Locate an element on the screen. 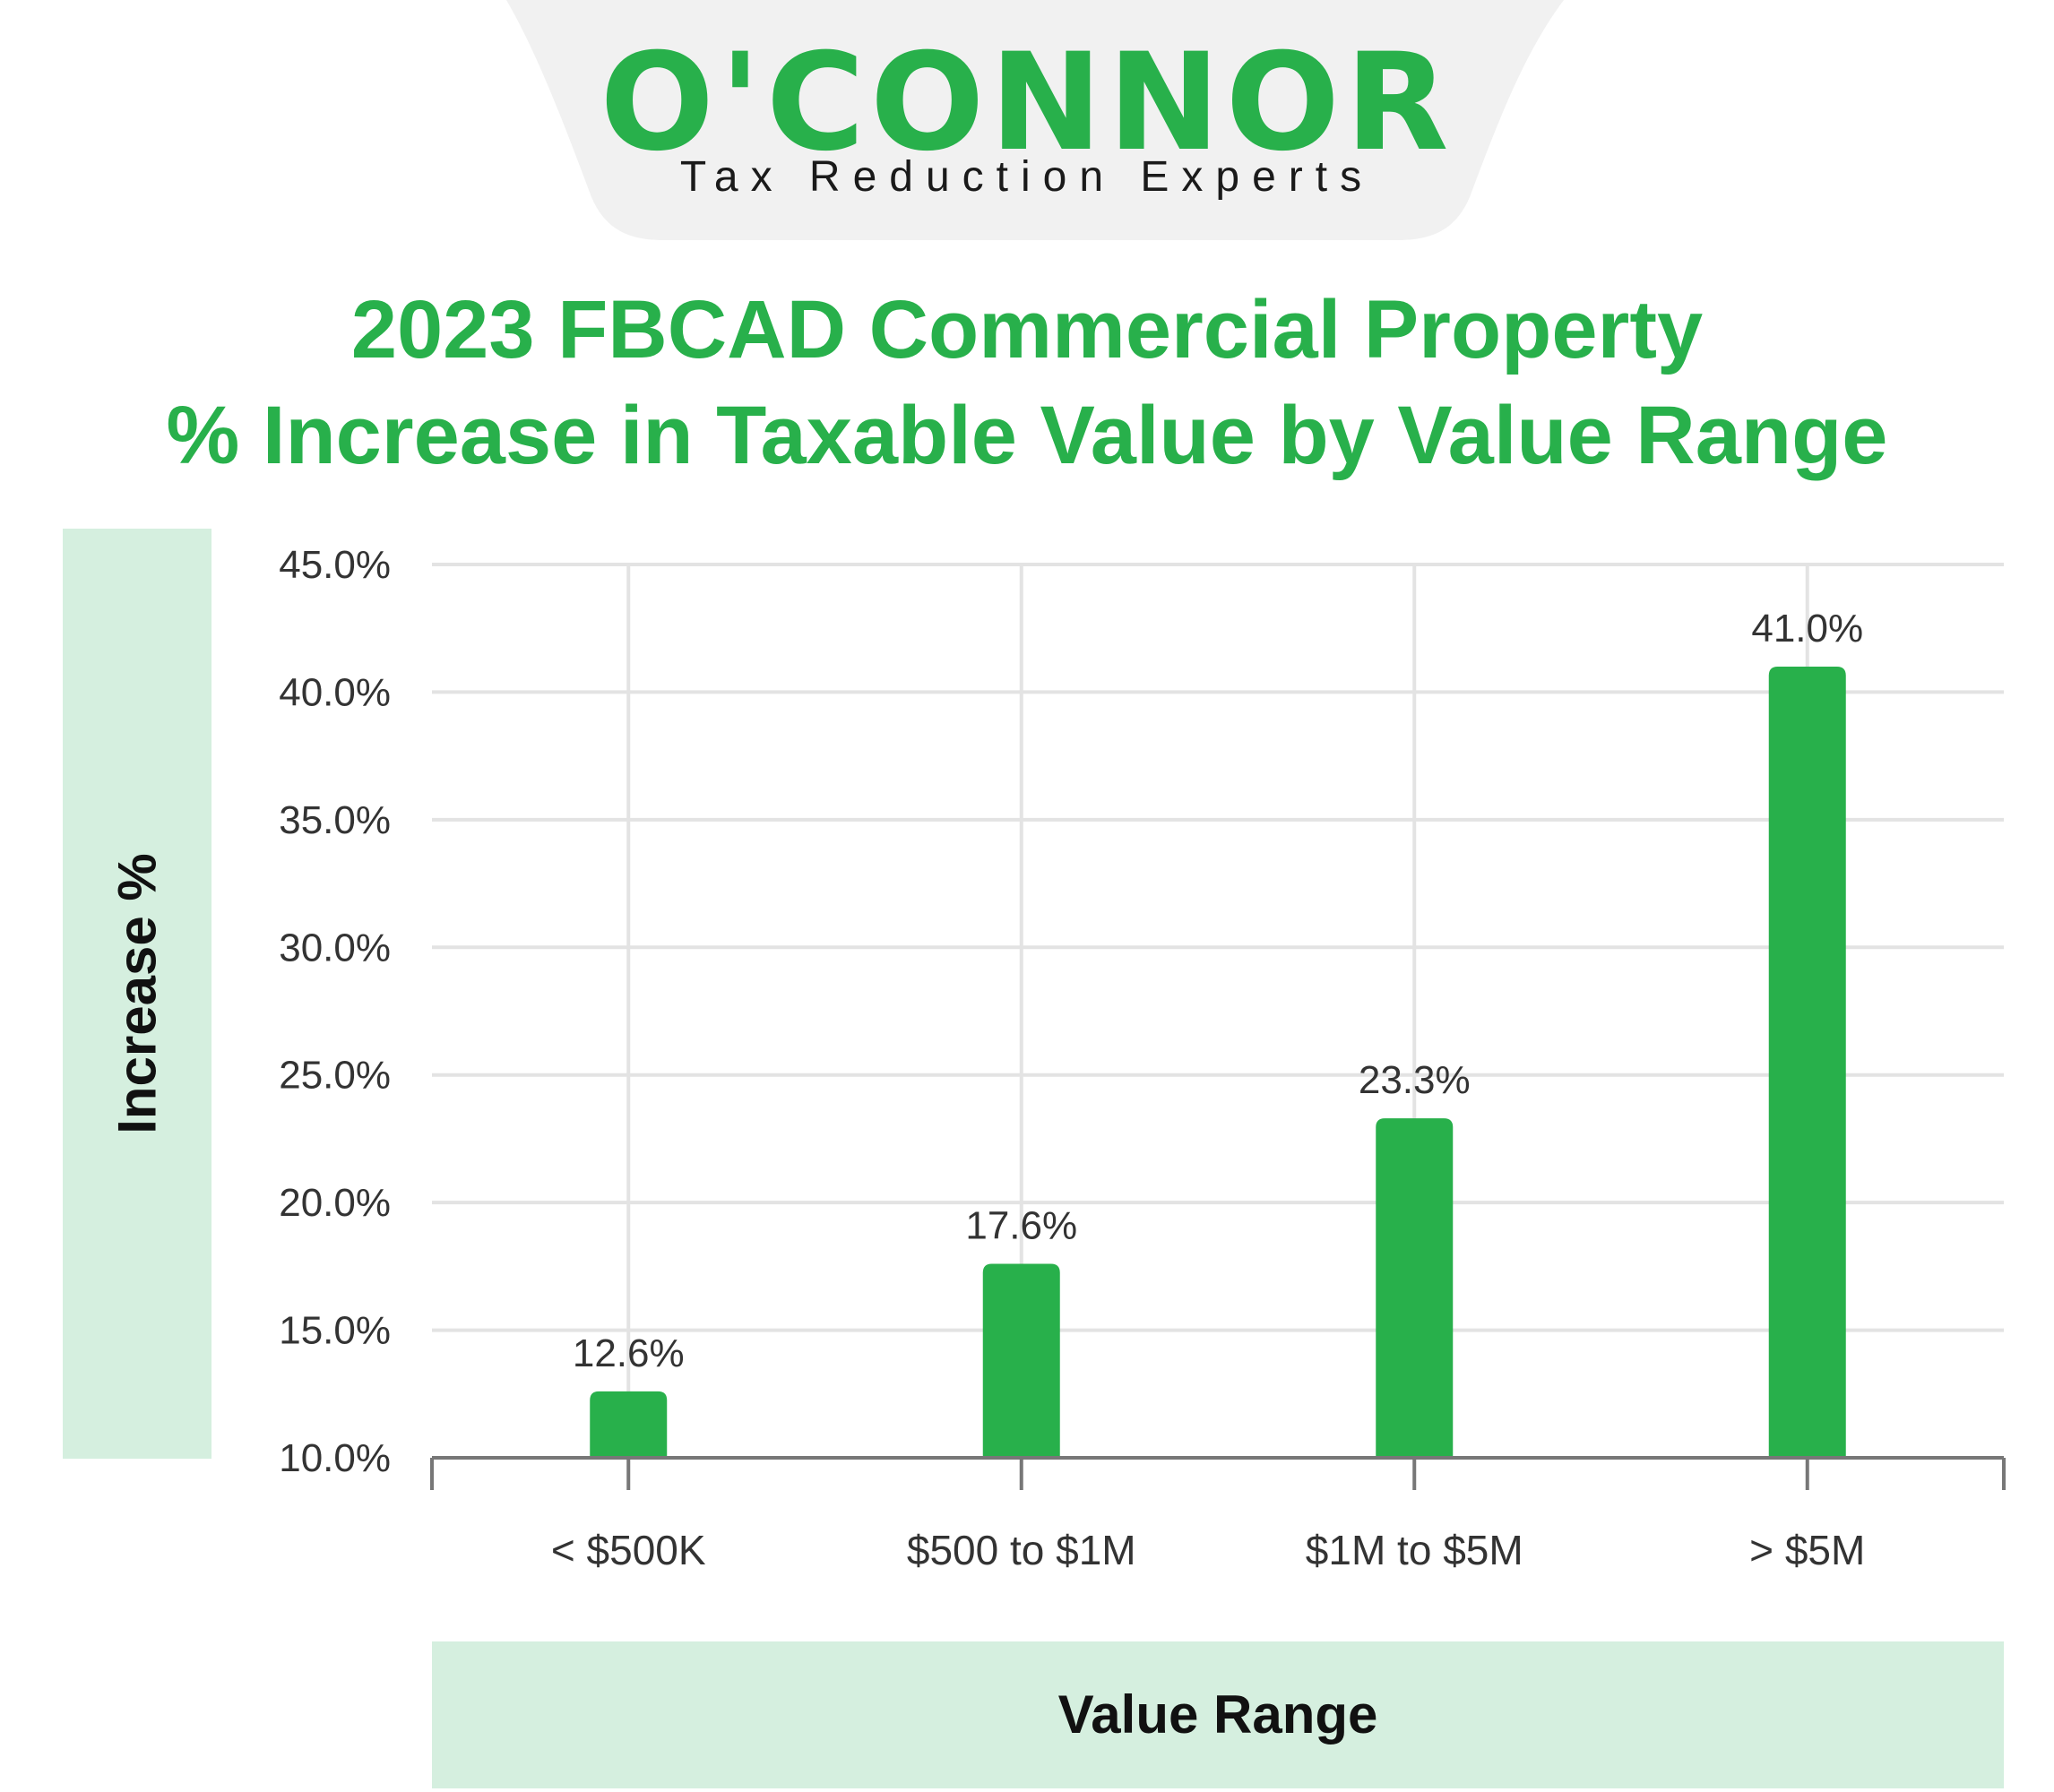 This screenshot has height=1792, width=2054. brand-logo: O'CONNOR is located at coordinates (1027, 103).